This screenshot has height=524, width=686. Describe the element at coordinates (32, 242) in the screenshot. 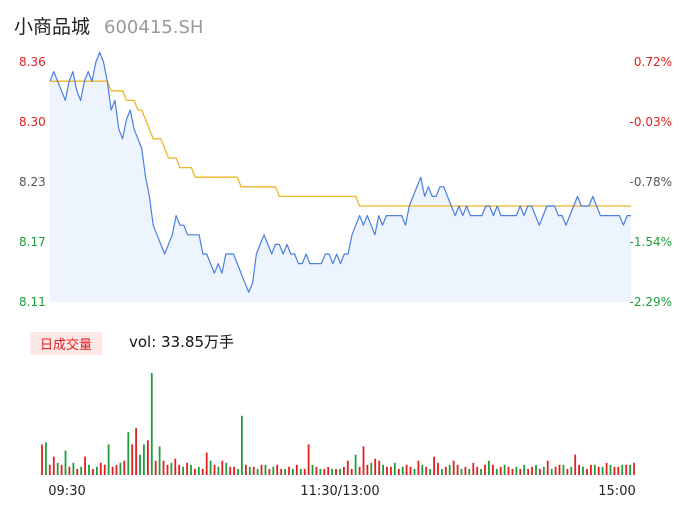

I see `y-left-tick-label: 8.17` at that location.